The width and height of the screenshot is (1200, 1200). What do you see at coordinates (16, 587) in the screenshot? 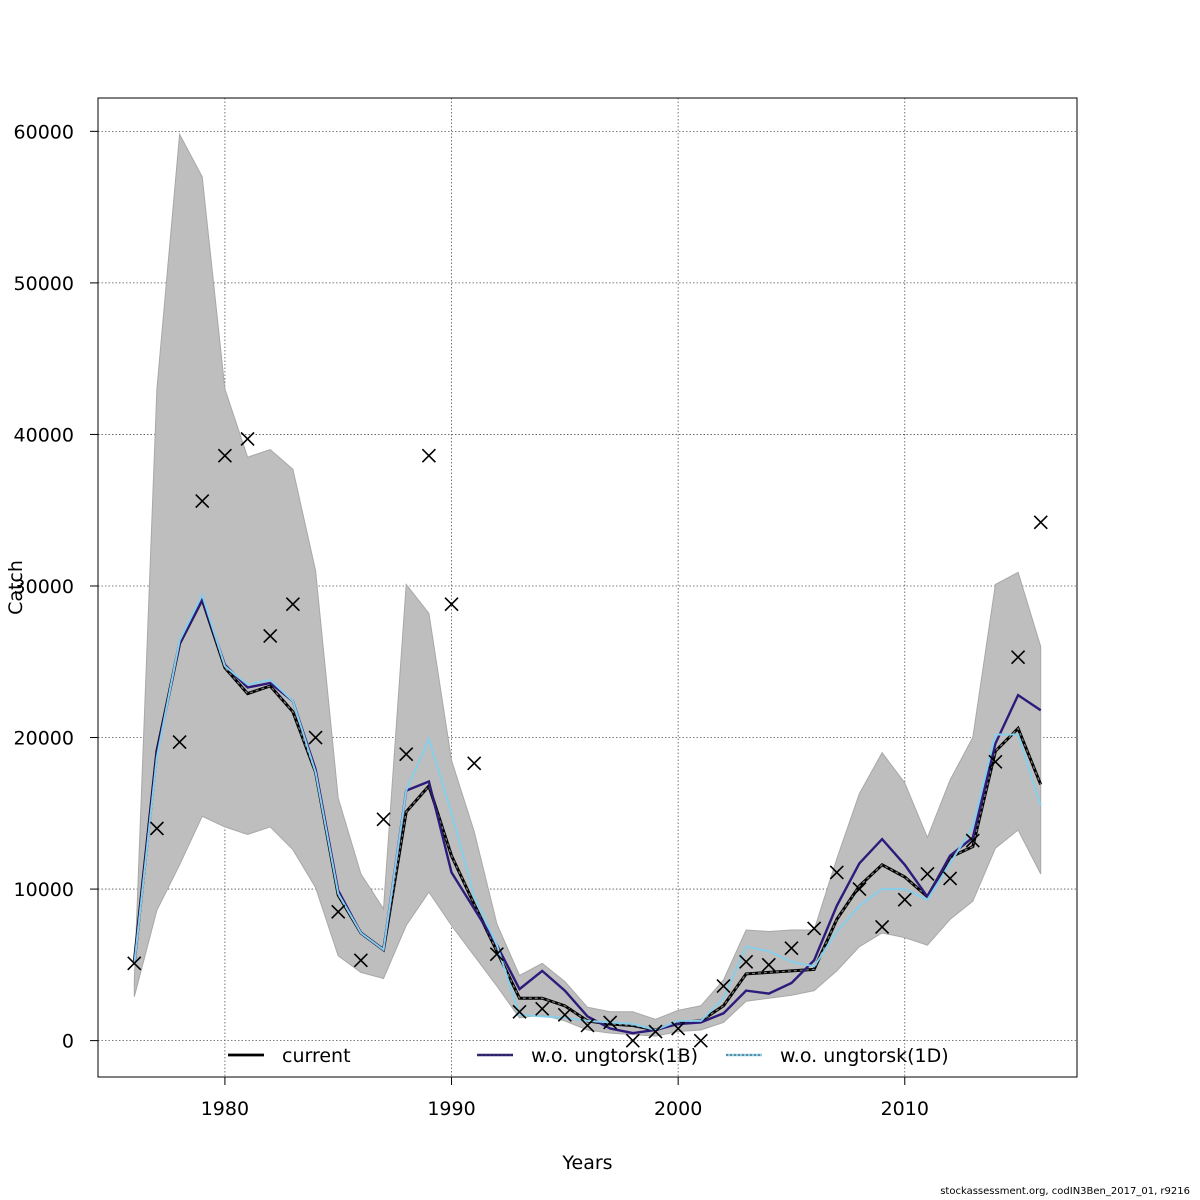
I see `y-axis-title: Catch` at bounding box center [16, 587].